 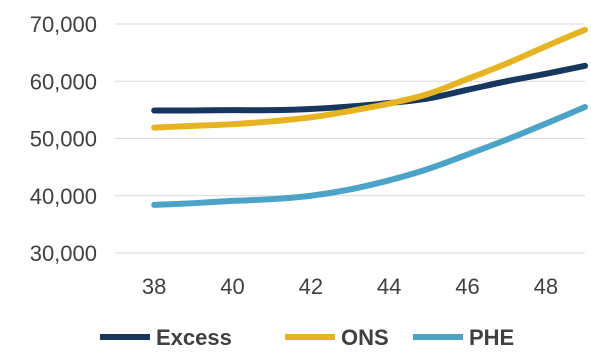 What do you see at coordinates (63, 196) in the screenshot?
I see `y-tick-label: 40,000` at bounding box center [63, 196].